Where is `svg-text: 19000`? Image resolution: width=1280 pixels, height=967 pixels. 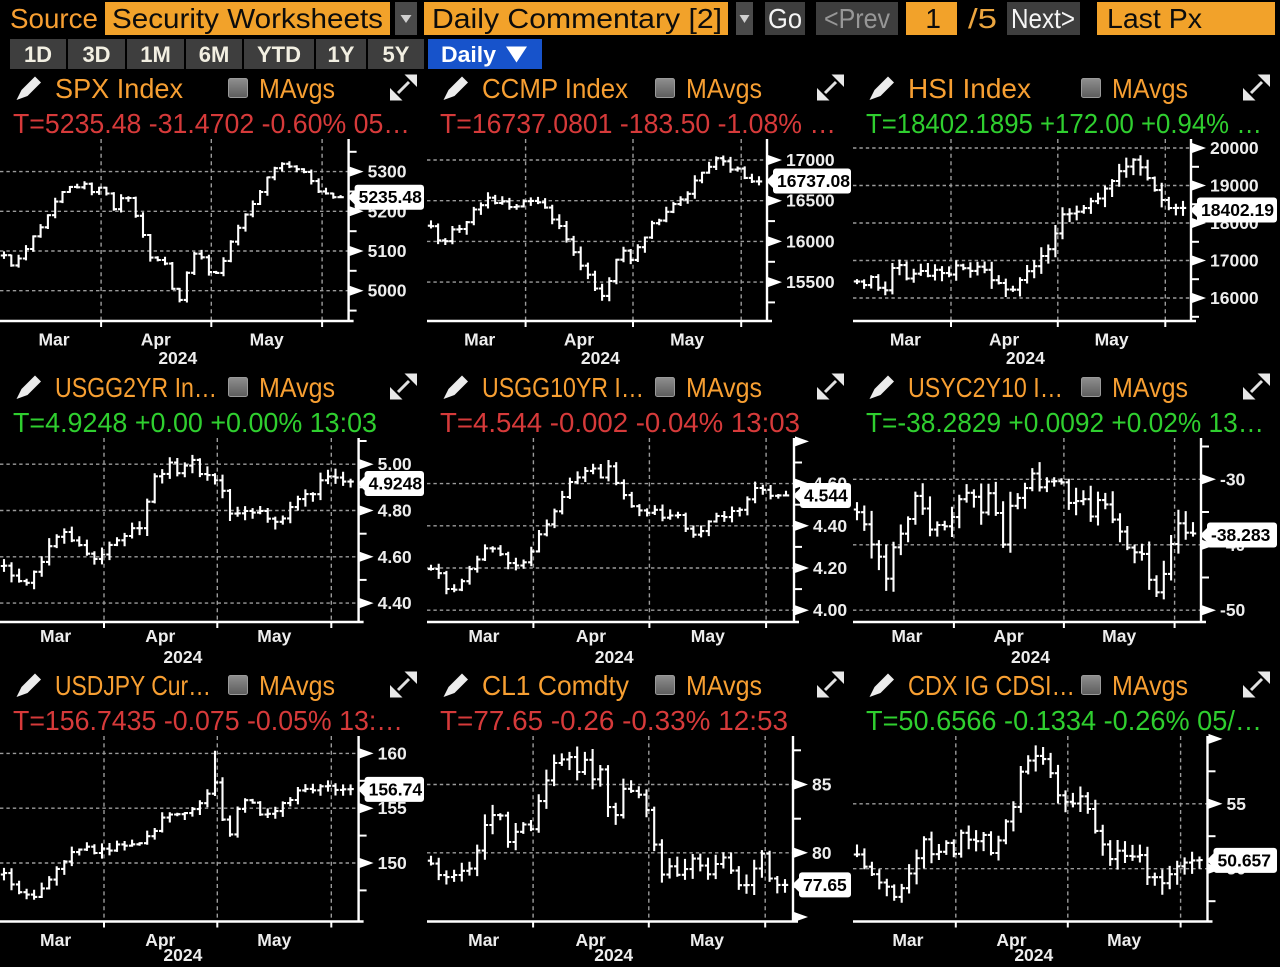
svg-text: 19000 is located at coordinates (1234, 186).